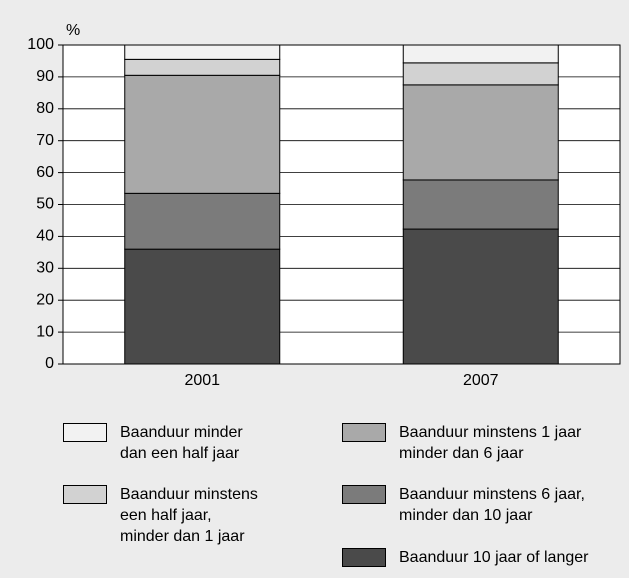  Describe the element at coordinates (73, 30) in the screenshot. I see `y-axis-label: %` at that location.